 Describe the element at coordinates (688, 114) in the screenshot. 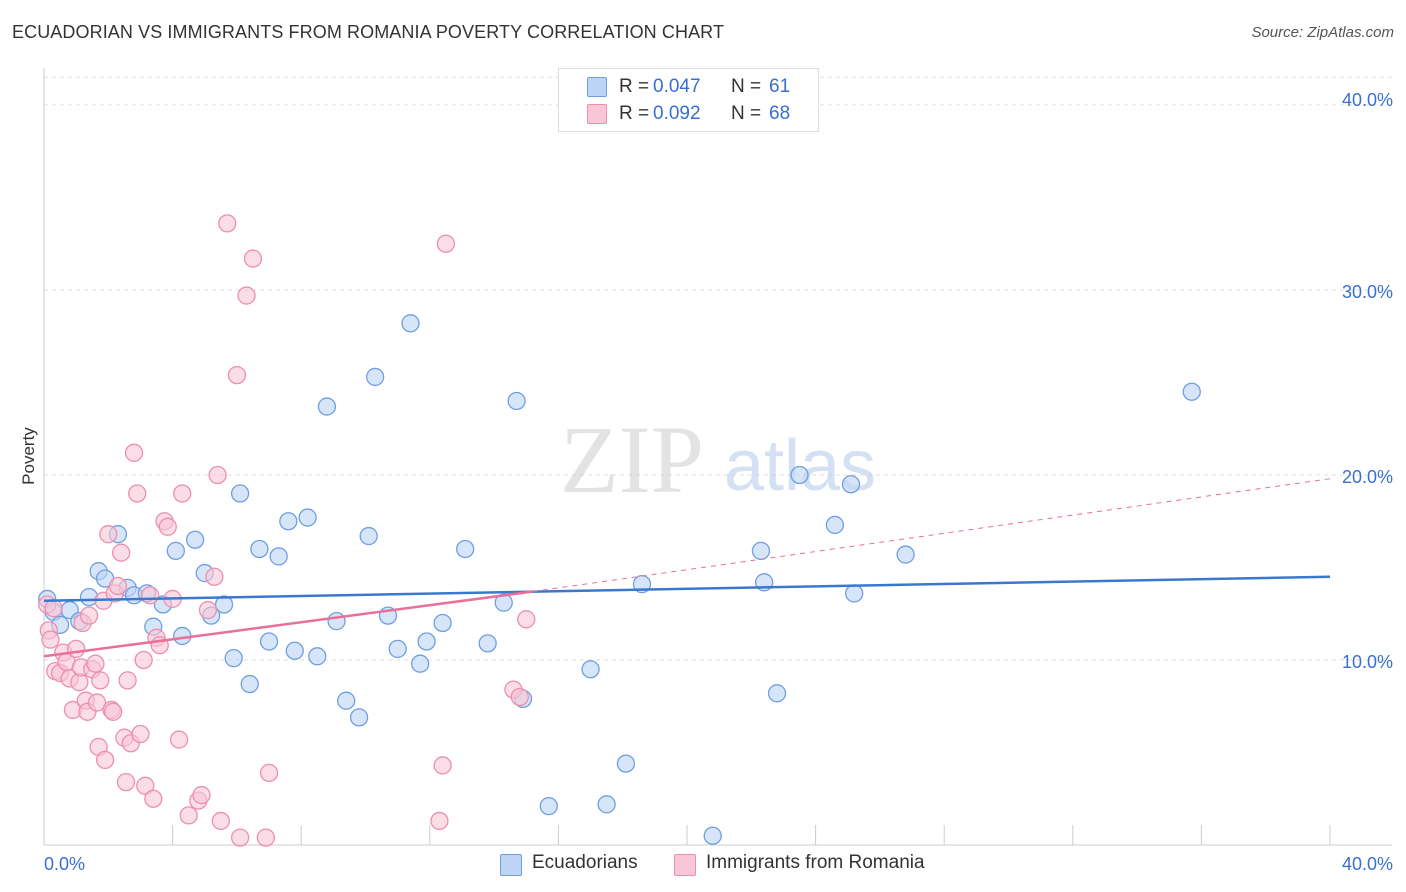

I see `legend-row-romania: R = 0.092 N = 68` at that location.